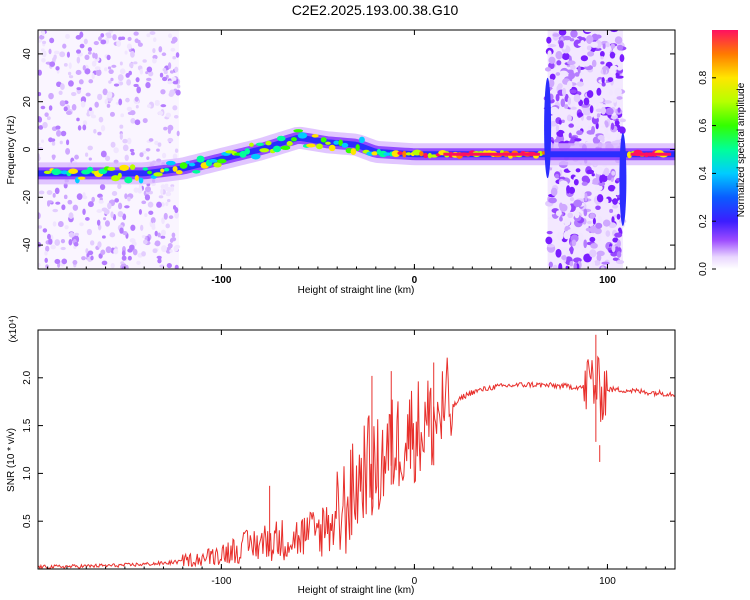  What do you see at coordinates (415, 280) in the screenshot?
I see `spectrogram-x-tick-label: 0` at bounding box center [415, 280].